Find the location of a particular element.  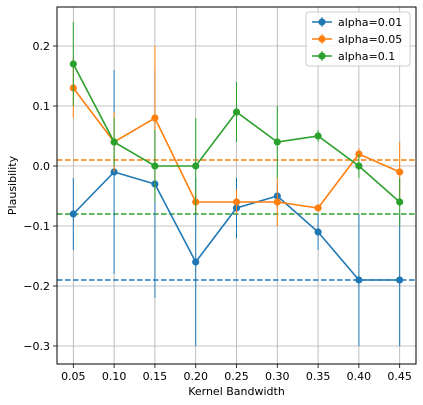

x-axis-label: Kernel Bandwidth is located at coordinates (236, 391).